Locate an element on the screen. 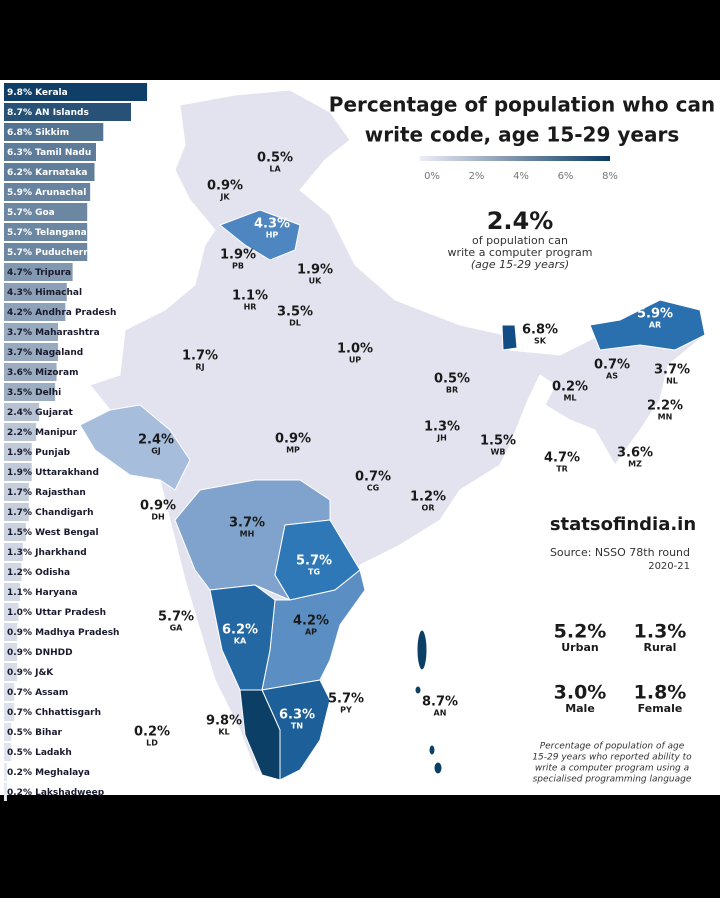 This screenshot has width=720, height=898. map-code: AN is located at coordinates (440, 713).